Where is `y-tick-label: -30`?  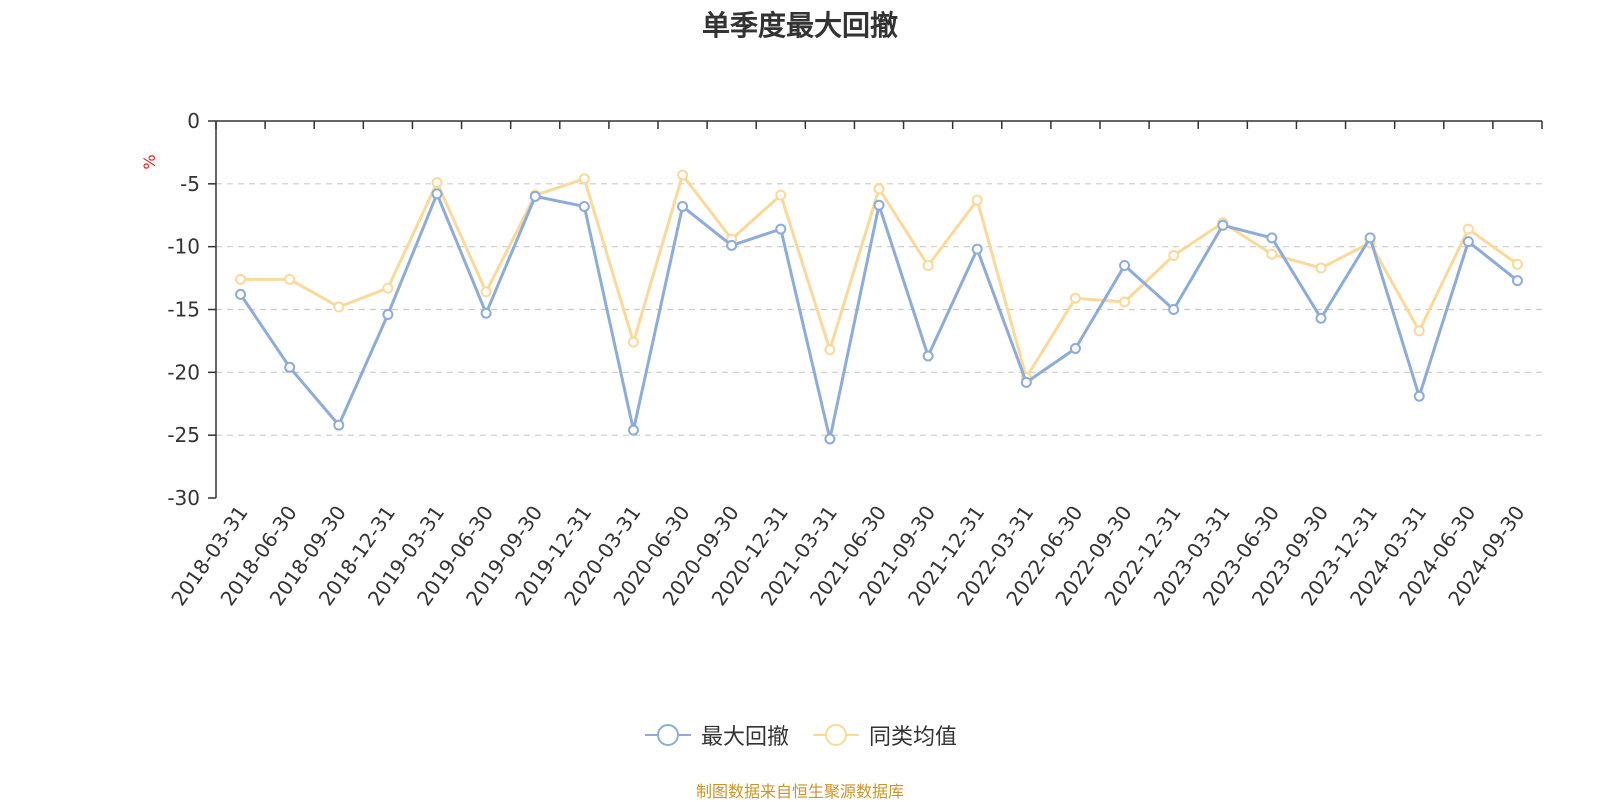 y-tick-label: -30 is located at coordinates (183, 498).